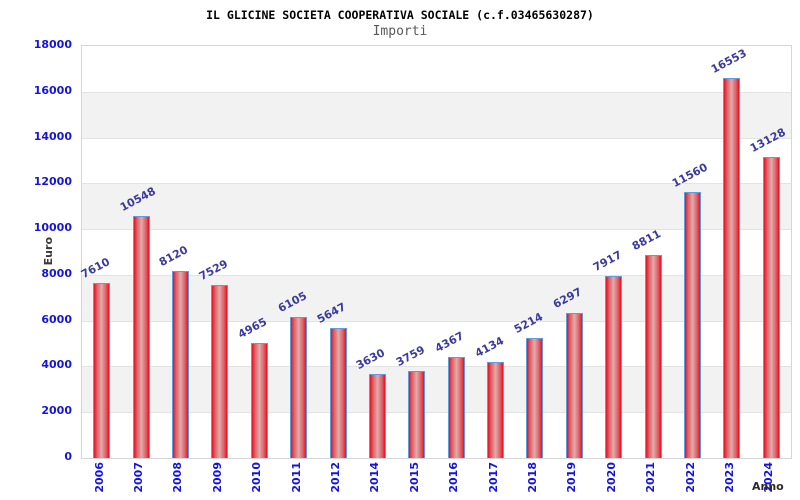  I want to click on x-tick-label: 2011, so click(296, 477).